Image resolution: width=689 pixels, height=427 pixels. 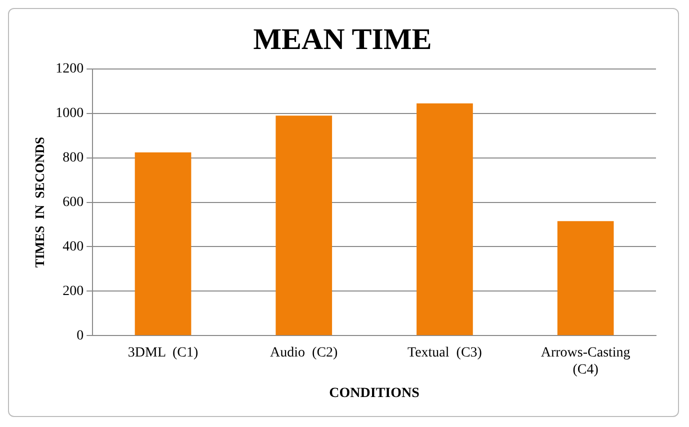 What do you see at coordinates (73, 291) in the screenshot?
I see `y-tick-label: 200` at bounding box center [73, 291].